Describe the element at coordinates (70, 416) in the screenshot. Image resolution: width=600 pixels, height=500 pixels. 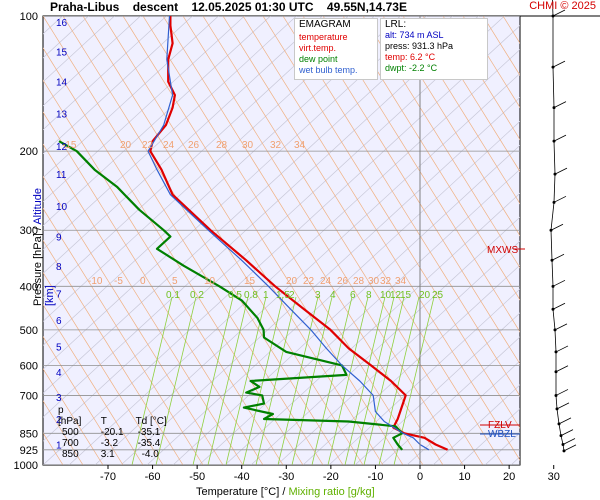
I see `stats-header-p: p [hPa]` at that location.